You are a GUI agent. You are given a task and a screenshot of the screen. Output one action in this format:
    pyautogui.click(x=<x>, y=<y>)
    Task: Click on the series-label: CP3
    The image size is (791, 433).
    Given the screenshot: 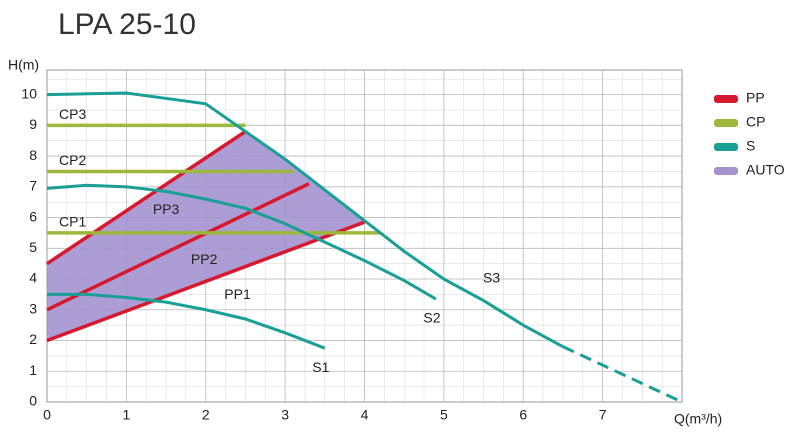 What is the action you would take?
    pyautogui.click(x=72, y=114)
    